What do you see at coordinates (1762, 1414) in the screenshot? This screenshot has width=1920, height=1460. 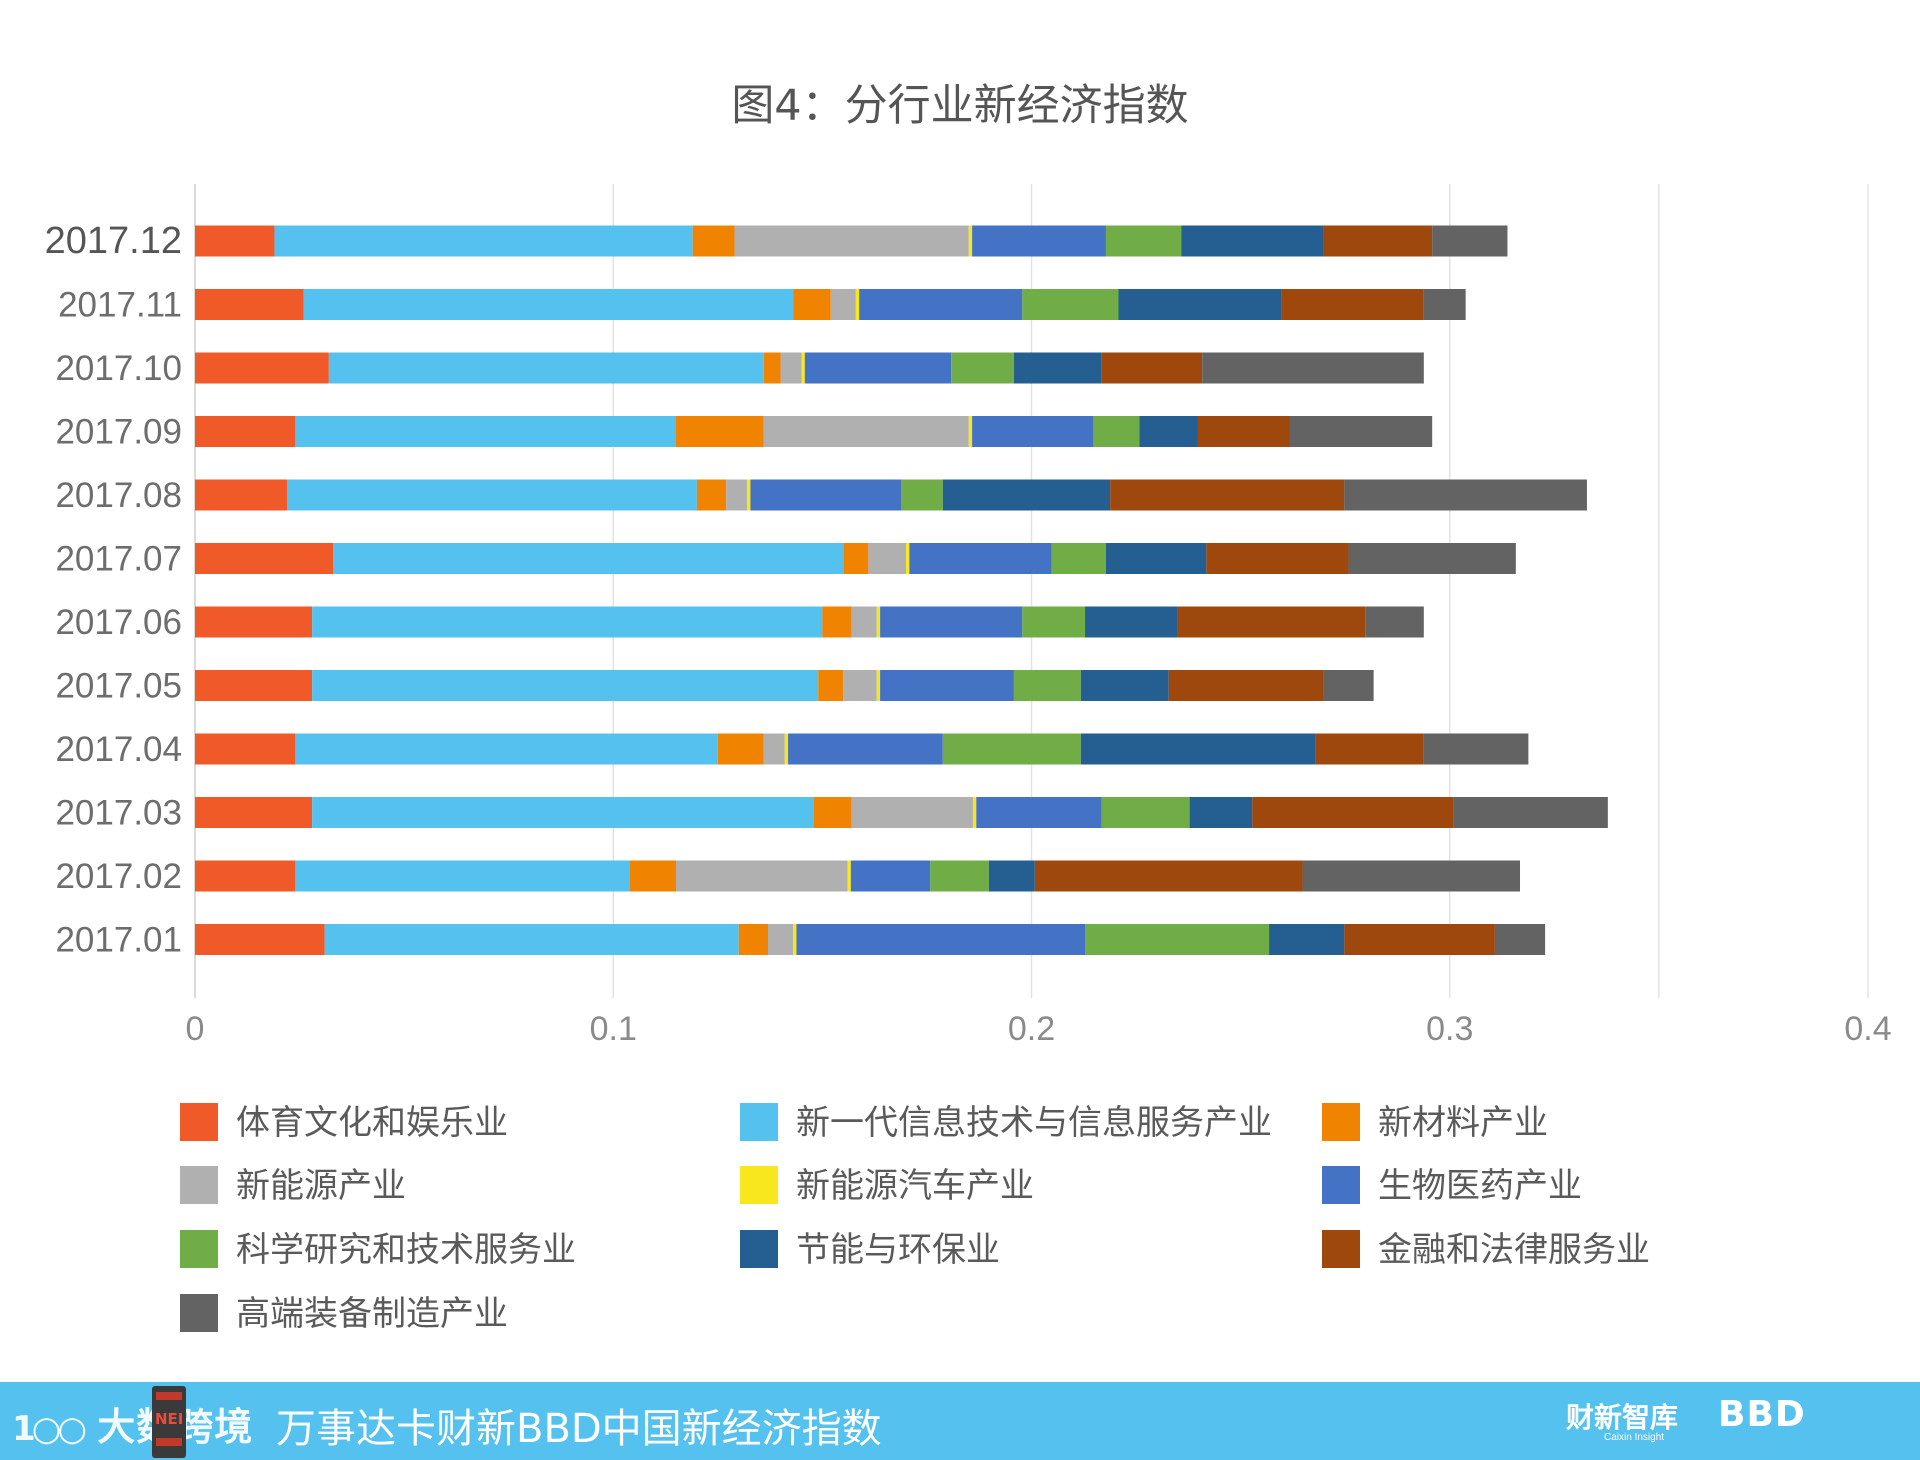 I see `bbd-logo: BBD` at bounding box center [1762, 1414].